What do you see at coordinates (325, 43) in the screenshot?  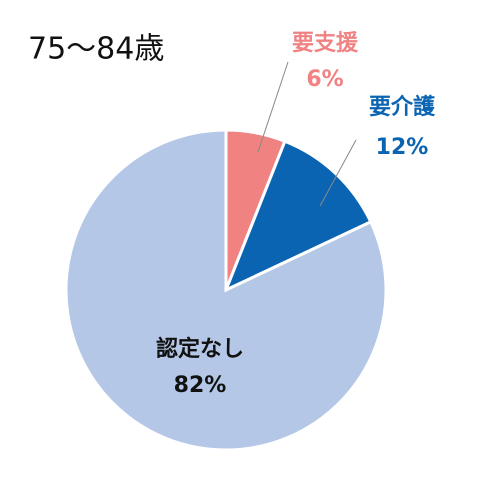 I see `slice-label: 要支援` at bounding box center [325, 43].